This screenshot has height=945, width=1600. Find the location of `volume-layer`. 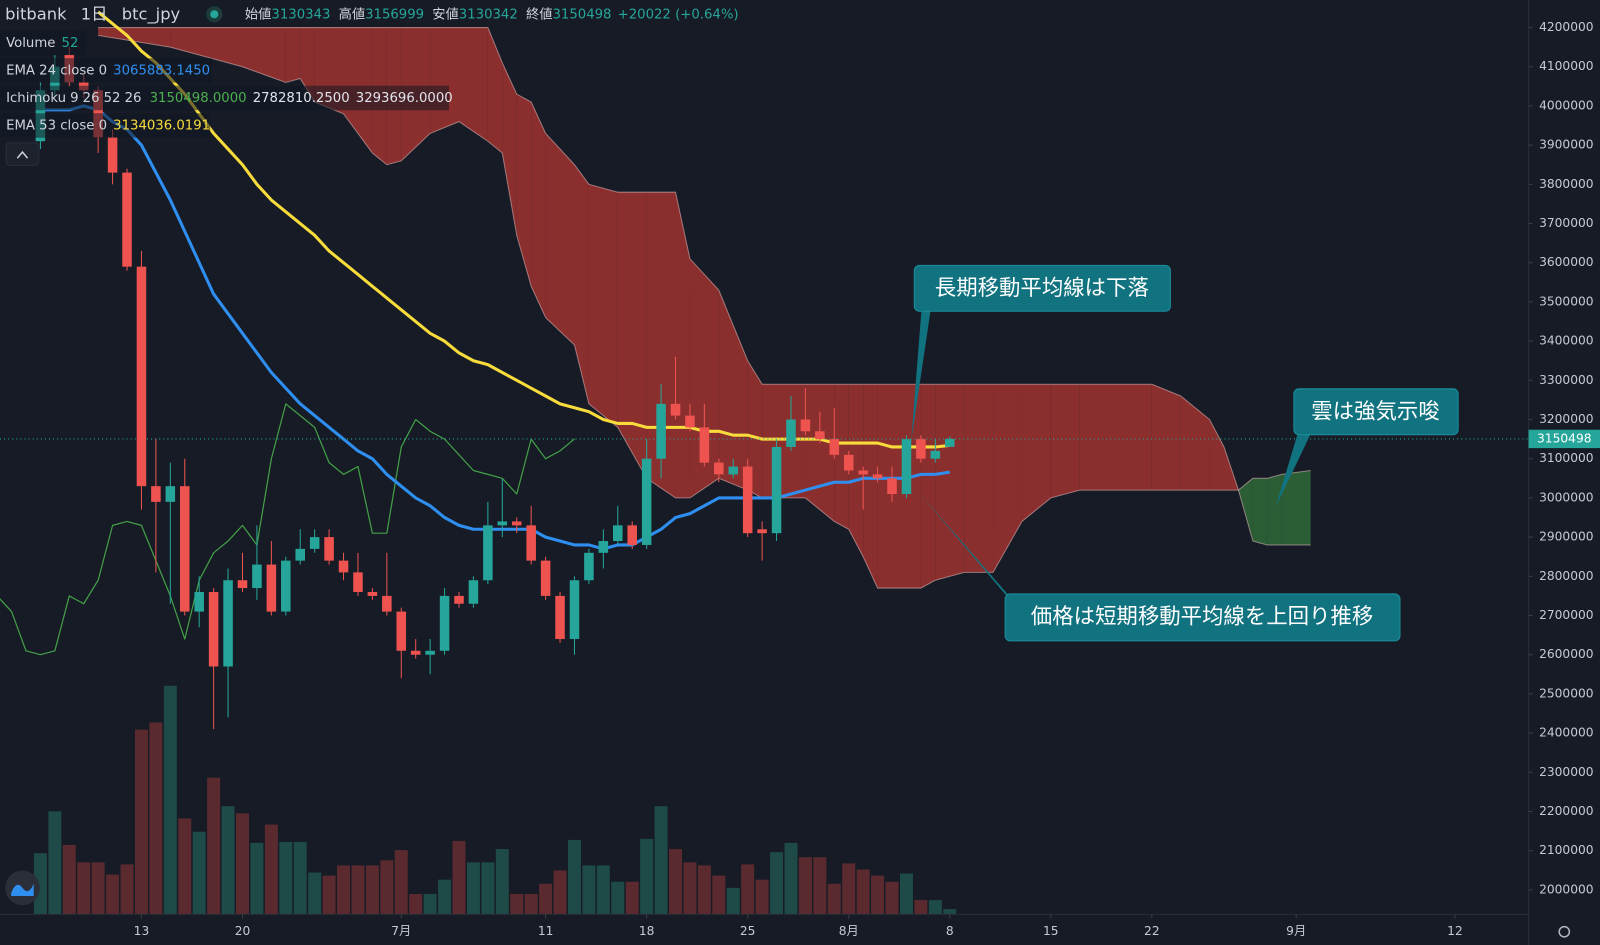

volume-layer is located at coordinates (495, 800).